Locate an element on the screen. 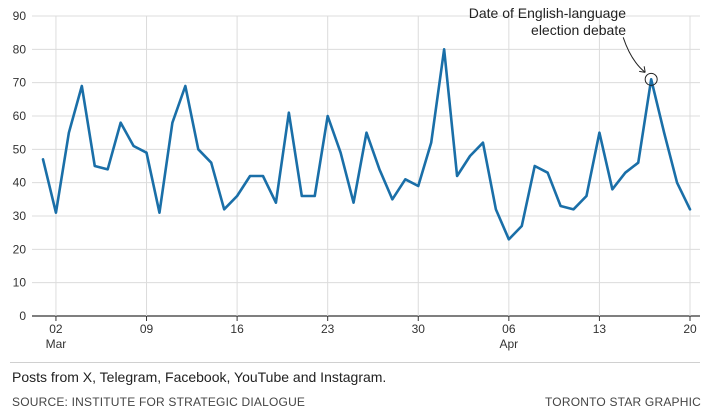 Image resolution: width=709 pixels, height=418 pixels. x-tick-label: 16 is located at coordinates (237, 329).